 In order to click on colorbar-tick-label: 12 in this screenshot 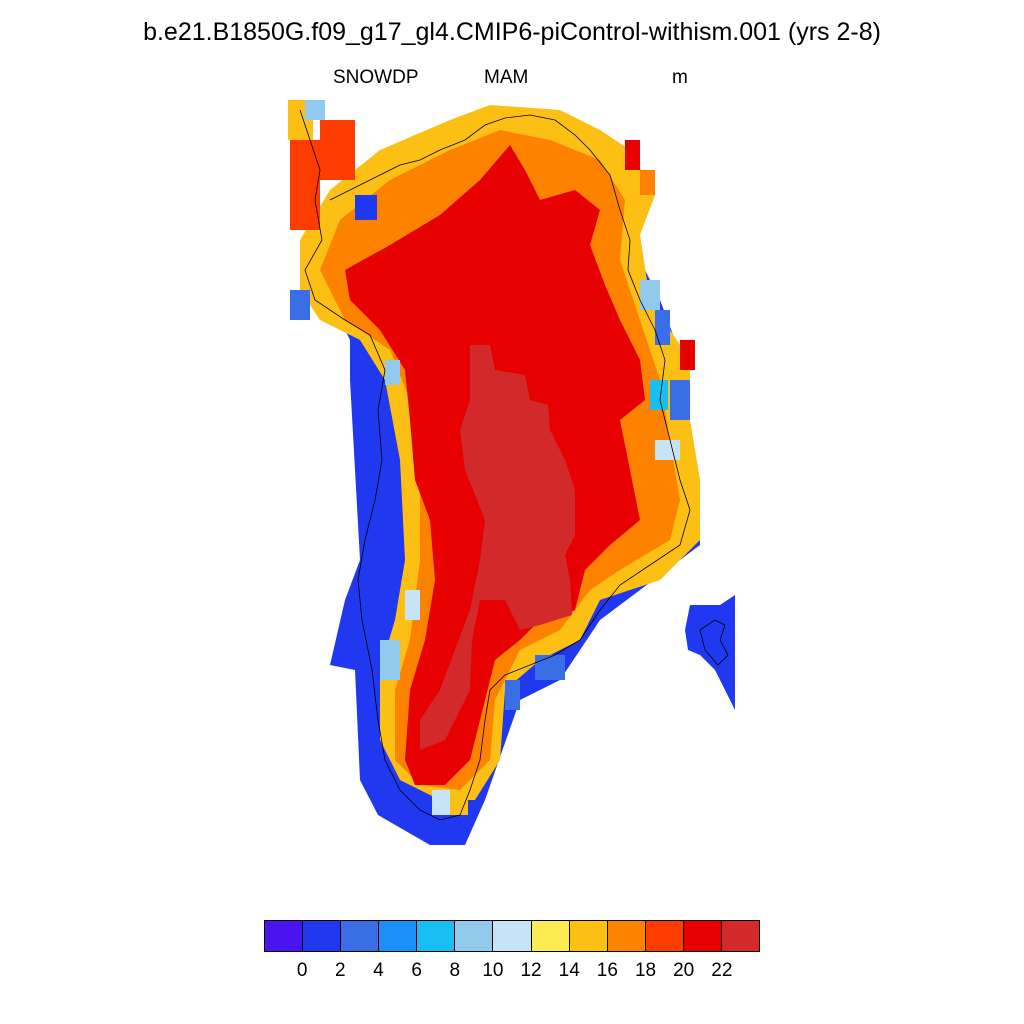, I will do `click(531, 970)`.